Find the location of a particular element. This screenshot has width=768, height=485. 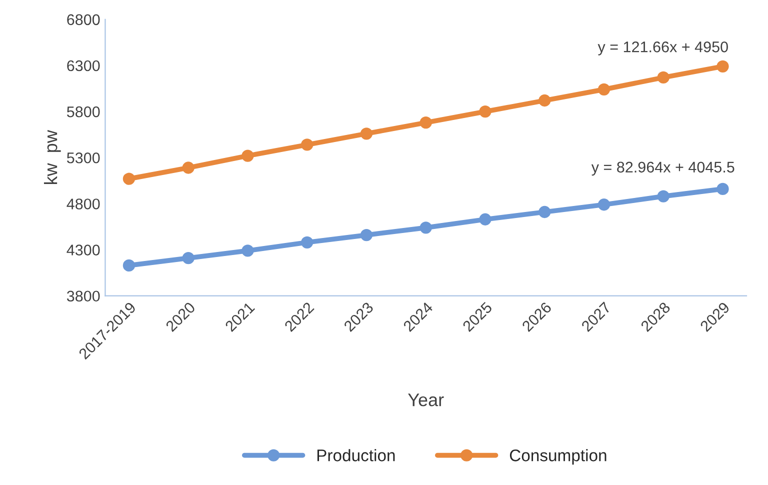

y-tick-label: 4300 is located at coordinates (83, 250).